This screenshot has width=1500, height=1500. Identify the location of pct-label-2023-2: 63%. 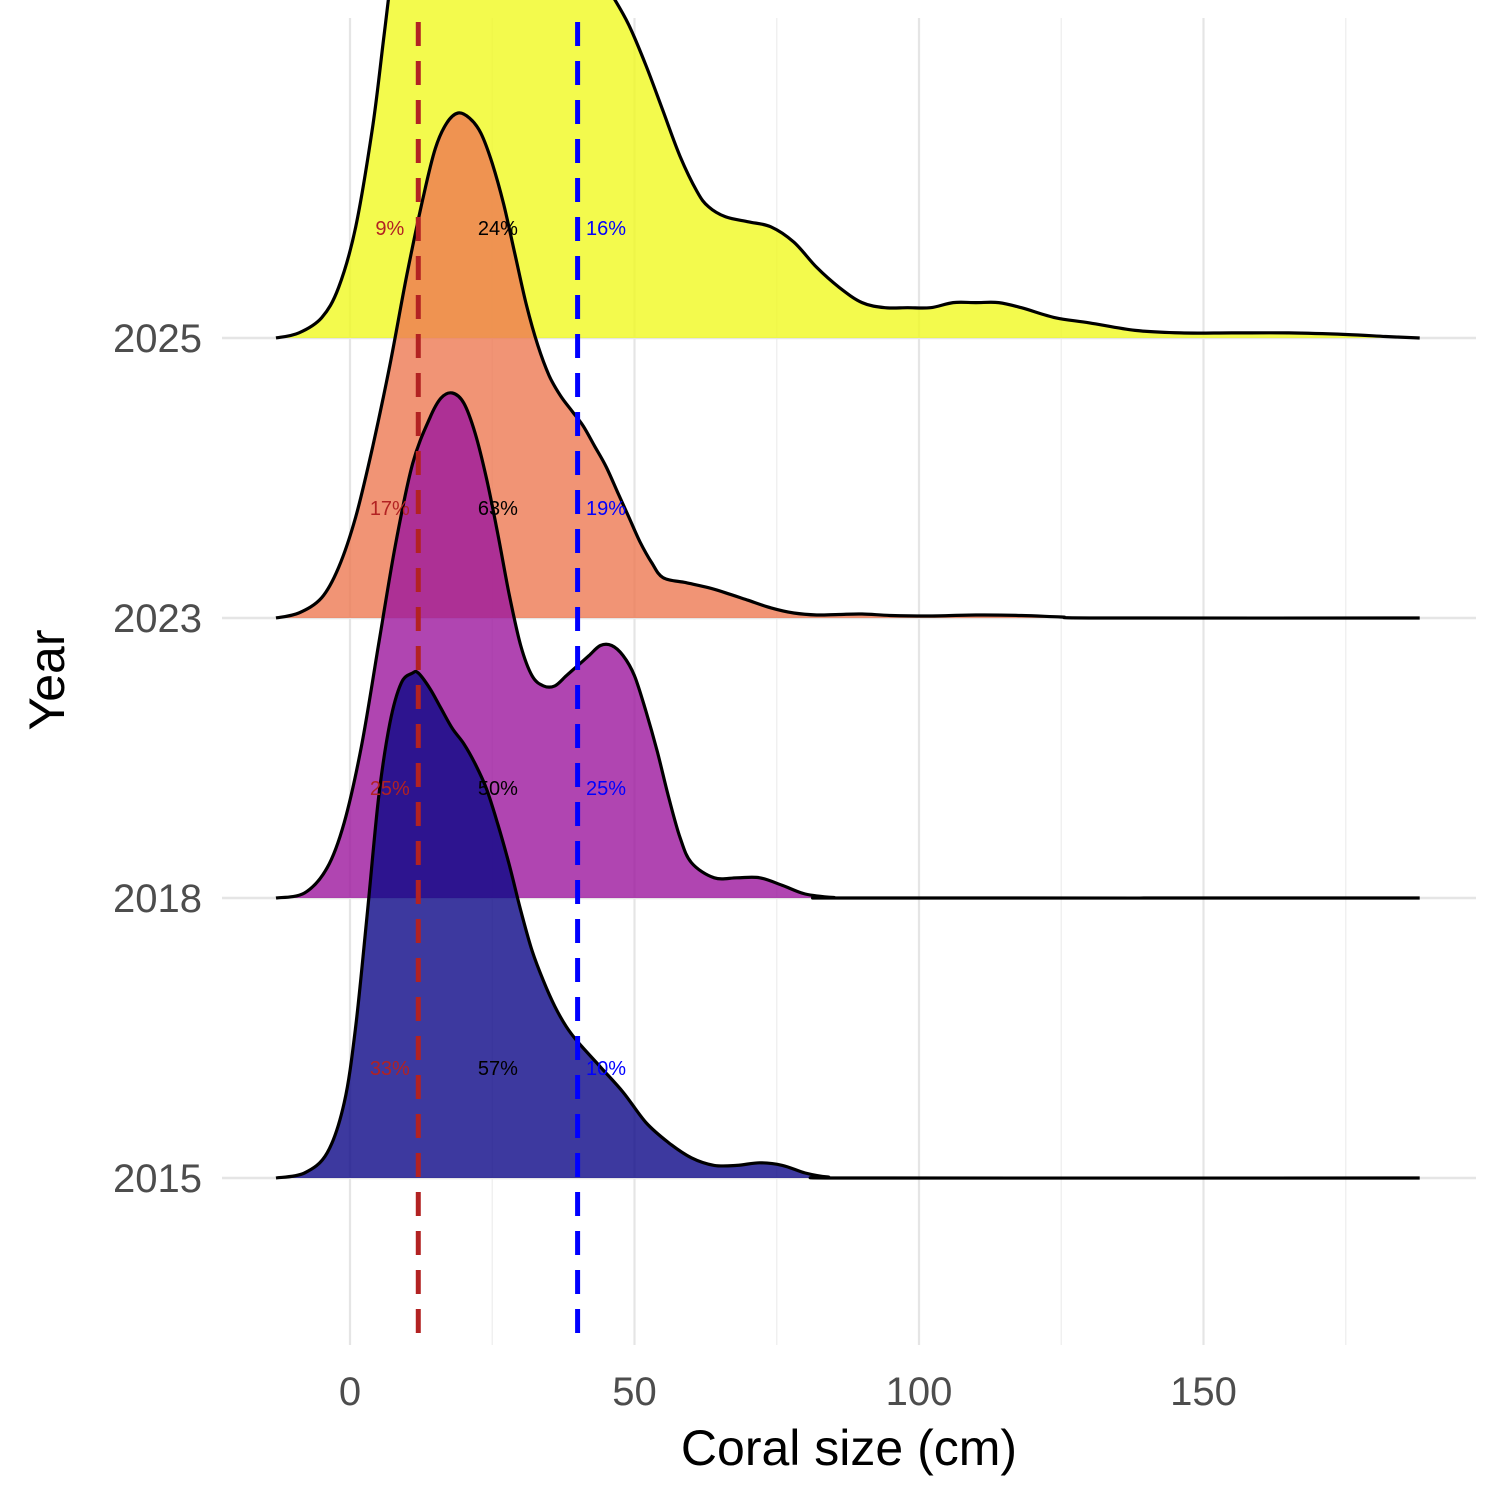
(498, 509).